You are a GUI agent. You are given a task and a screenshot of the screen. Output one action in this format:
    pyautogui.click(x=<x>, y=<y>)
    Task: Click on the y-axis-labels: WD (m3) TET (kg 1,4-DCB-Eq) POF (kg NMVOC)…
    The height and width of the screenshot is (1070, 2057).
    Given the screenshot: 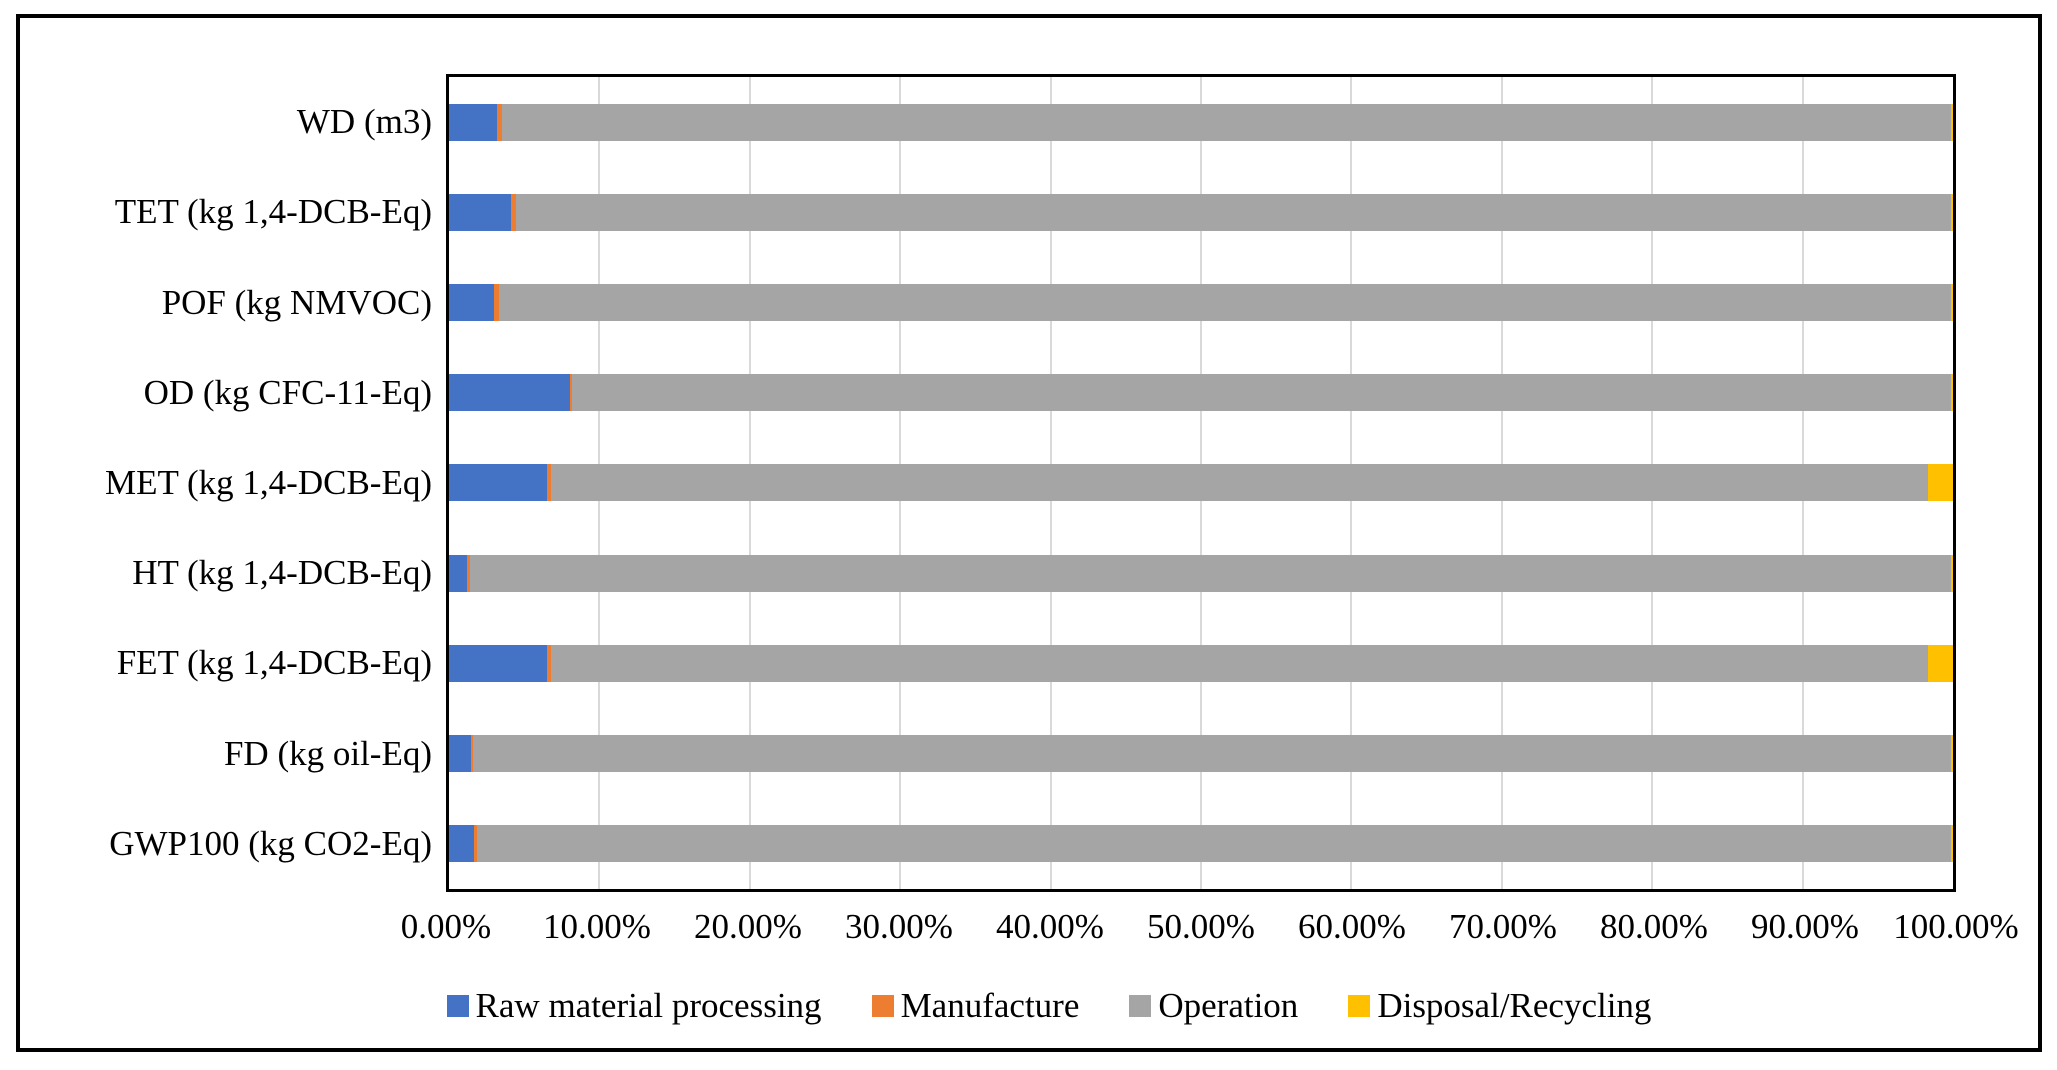 What is the action you would take?
    pyautogui.click(x=236, y=483)
    